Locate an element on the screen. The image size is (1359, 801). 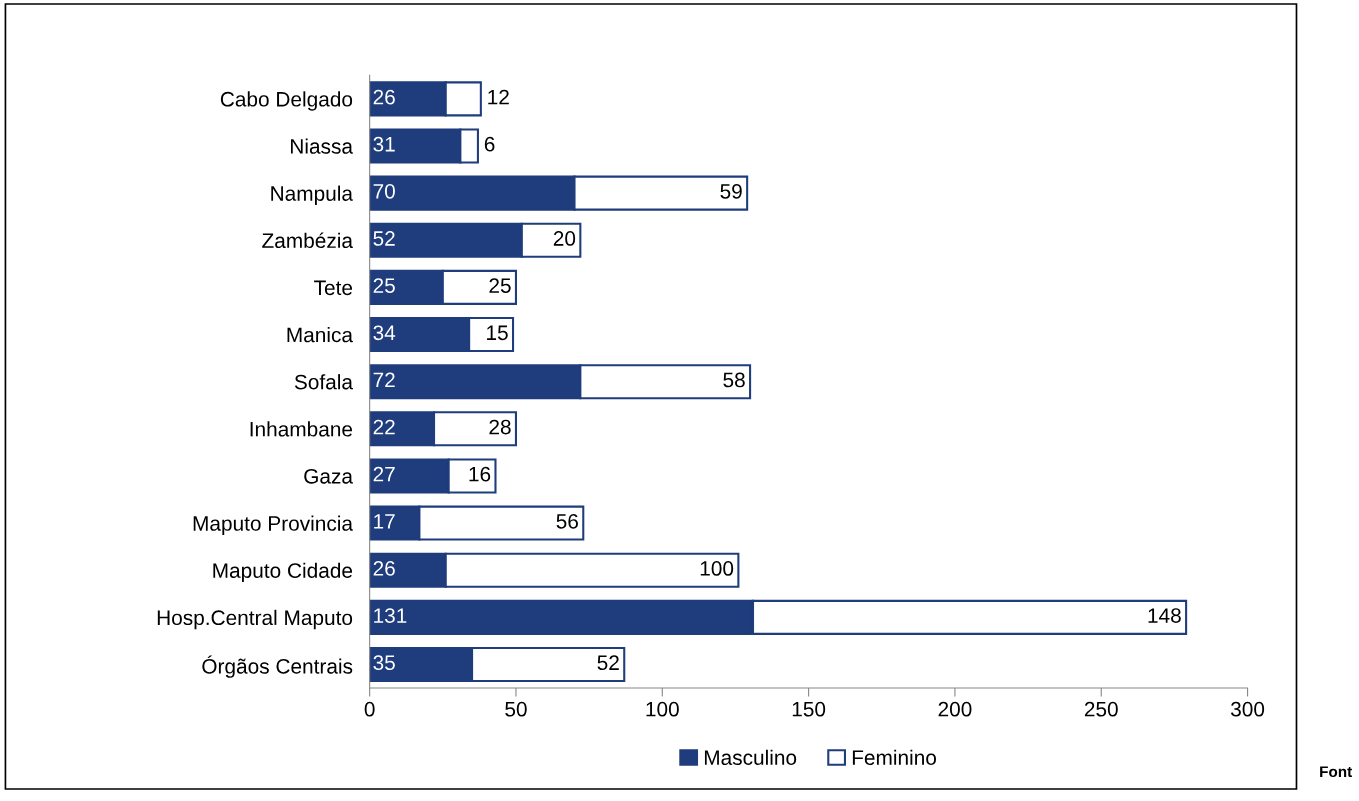
y-tick-label: Hosp.Central Maputo is located at coordinates (255, 619).